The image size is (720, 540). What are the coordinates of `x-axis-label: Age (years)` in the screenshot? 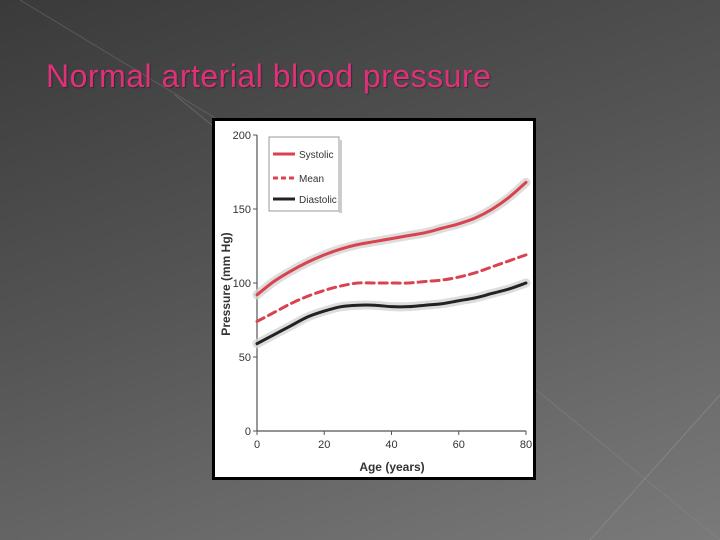 It's located at (391, 467).